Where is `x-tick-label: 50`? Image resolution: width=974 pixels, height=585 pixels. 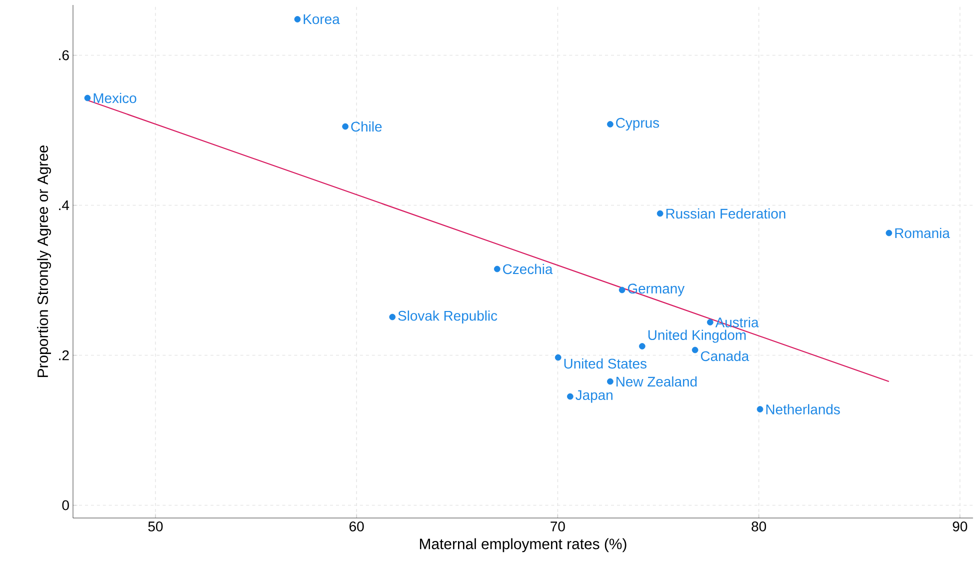 x-tick-label: 50 is located at coordinates (155, 527).